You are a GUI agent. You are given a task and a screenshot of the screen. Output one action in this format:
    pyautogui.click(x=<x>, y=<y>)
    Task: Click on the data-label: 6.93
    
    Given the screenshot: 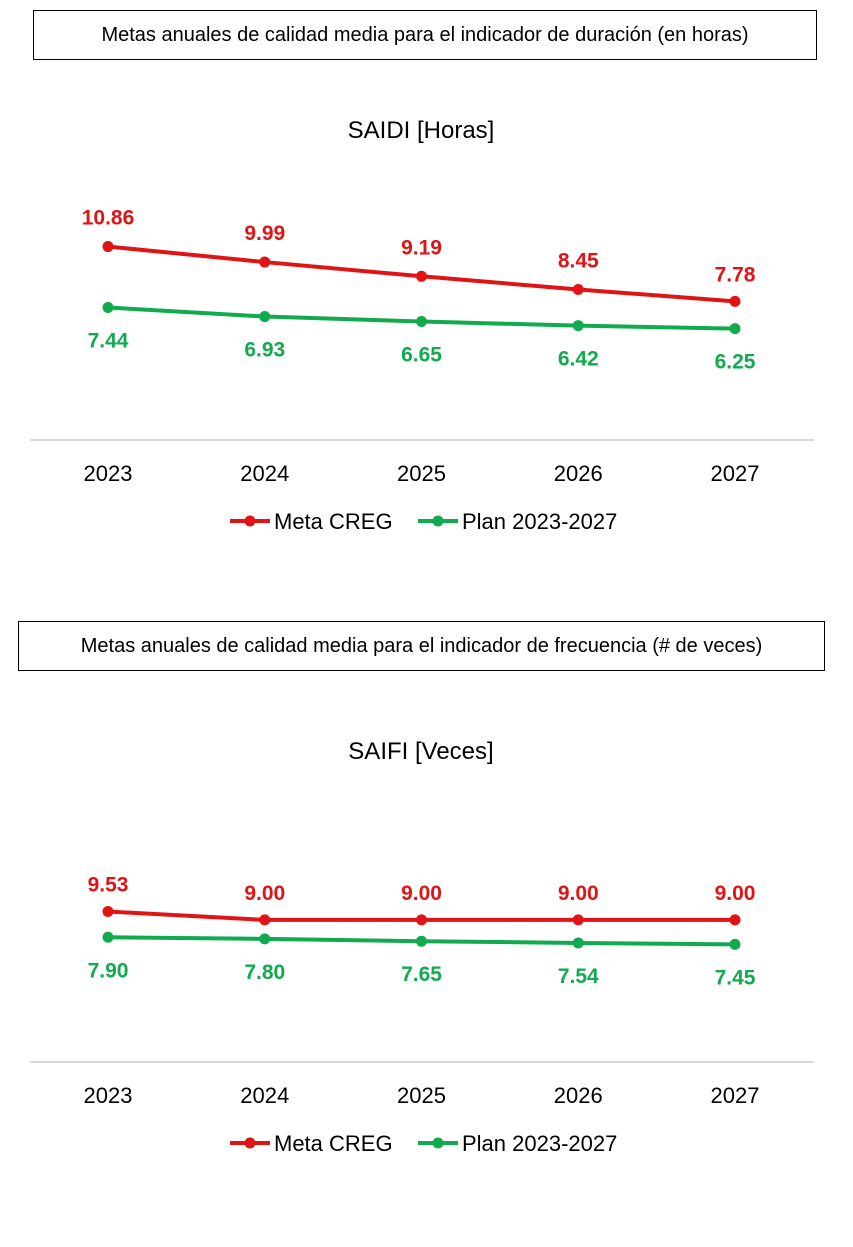 What is the action you would take?
    pyautogui.click(x=264, y=350)
    